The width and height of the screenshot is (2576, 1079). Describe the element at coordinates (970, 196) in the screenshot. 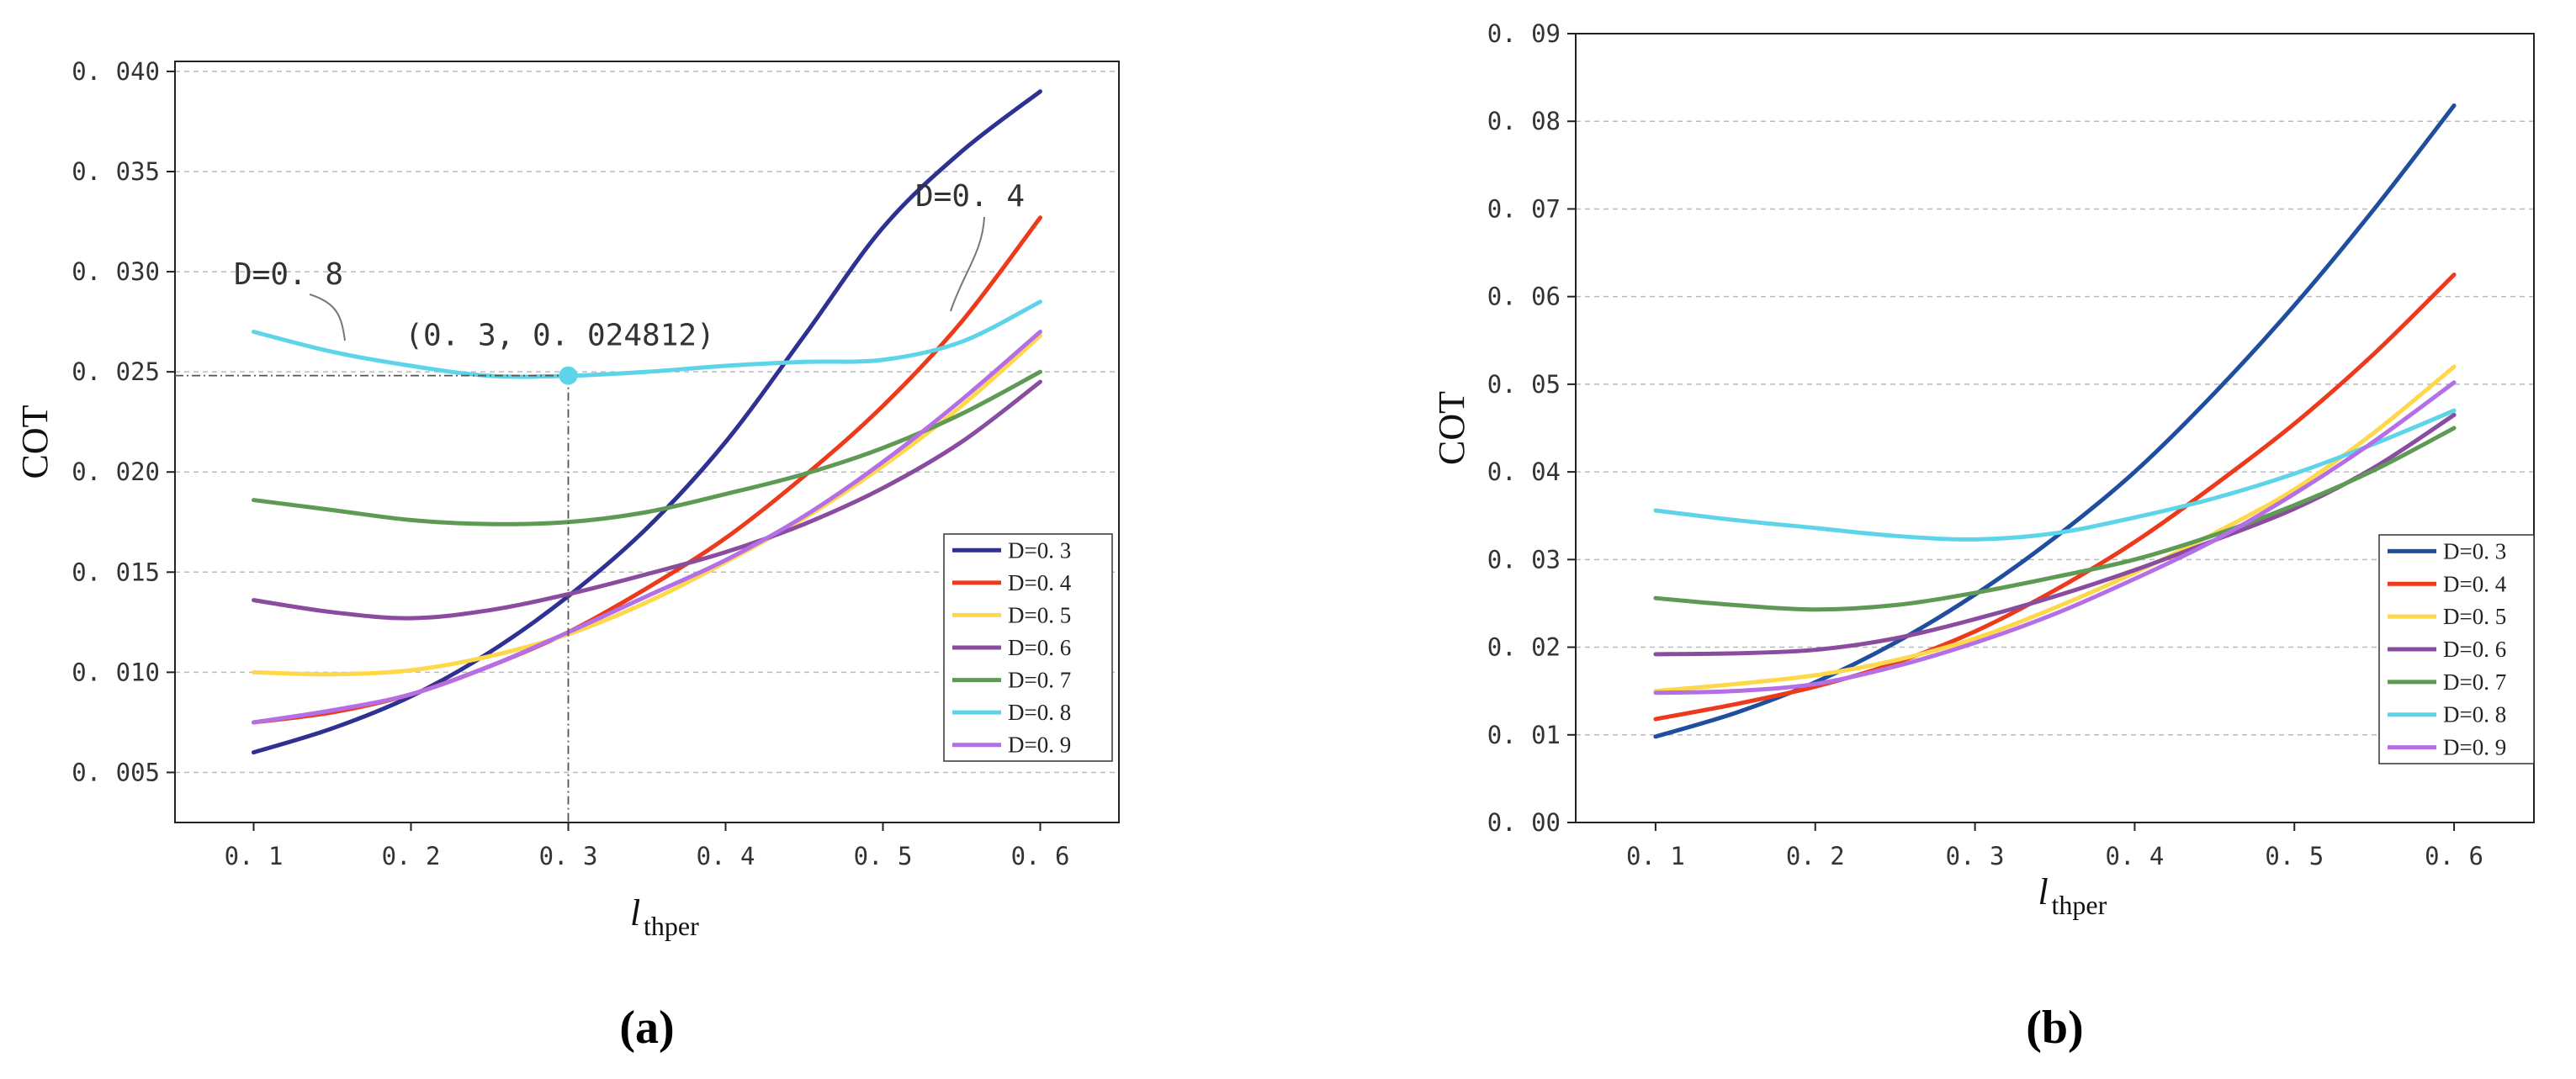

I see `annotation-d04: D=0. 4` at that location.